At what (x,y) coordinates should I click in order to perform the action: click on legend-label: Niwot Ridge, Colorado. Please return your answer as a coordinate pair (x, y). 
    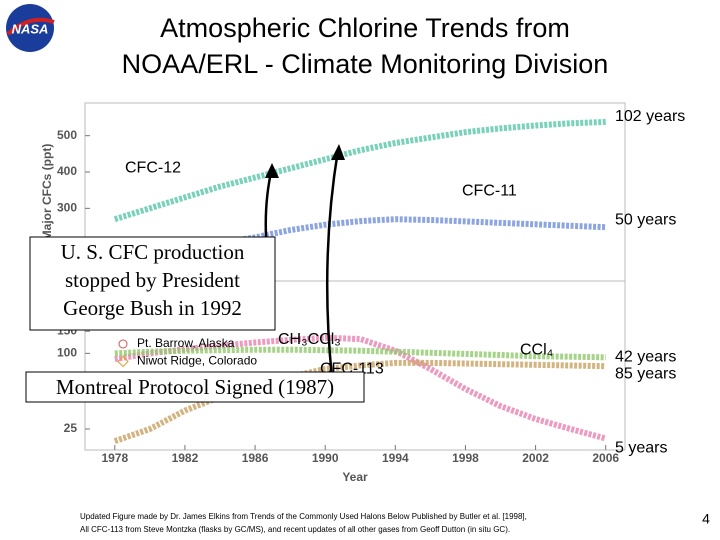
    Looking at the image, I should click on (197, 361).